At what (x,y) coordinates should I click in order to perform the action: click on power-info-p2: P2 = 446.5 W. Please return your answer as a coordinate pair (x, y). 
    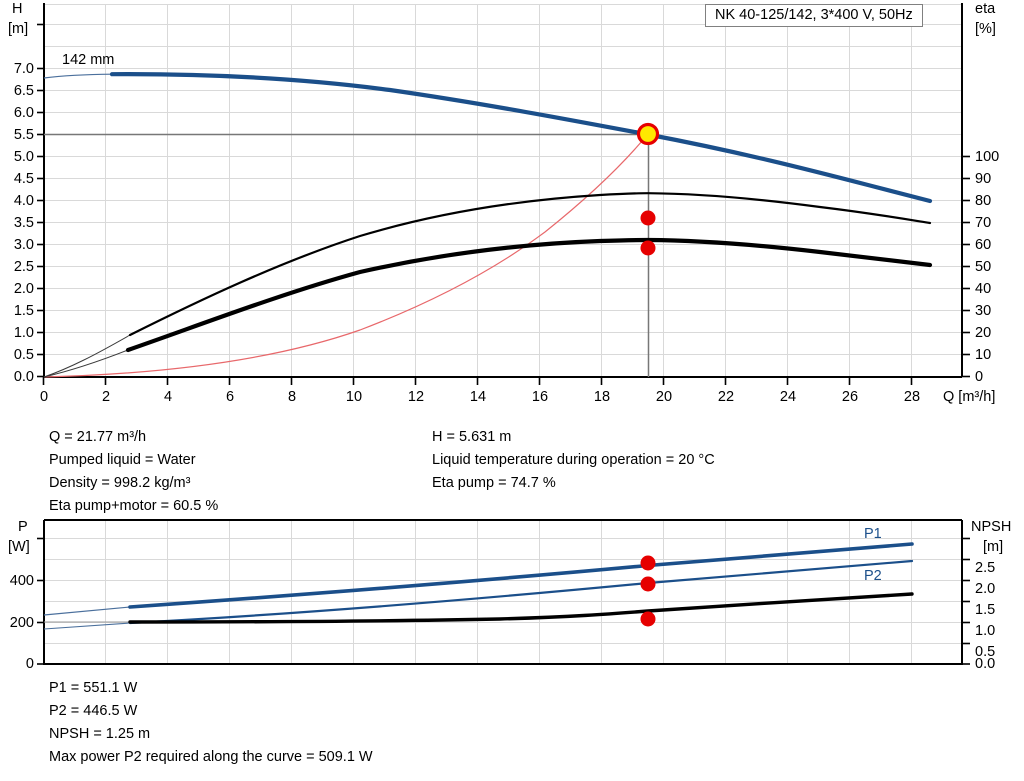
    Looking at the image, I should click on (93, 711).